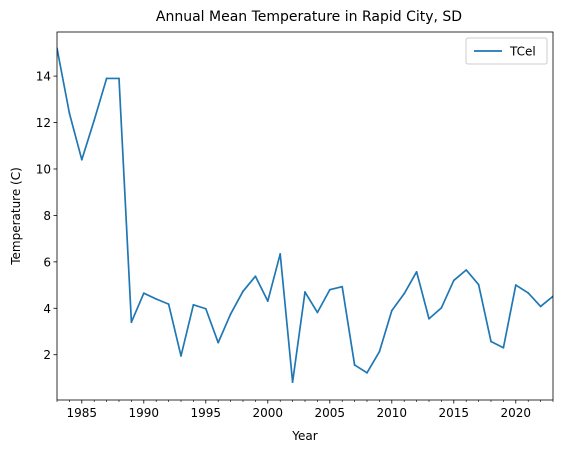  Describe the element at coordinates (522, 52) in the screenshot. I see `legend-label: TCel` at that location.